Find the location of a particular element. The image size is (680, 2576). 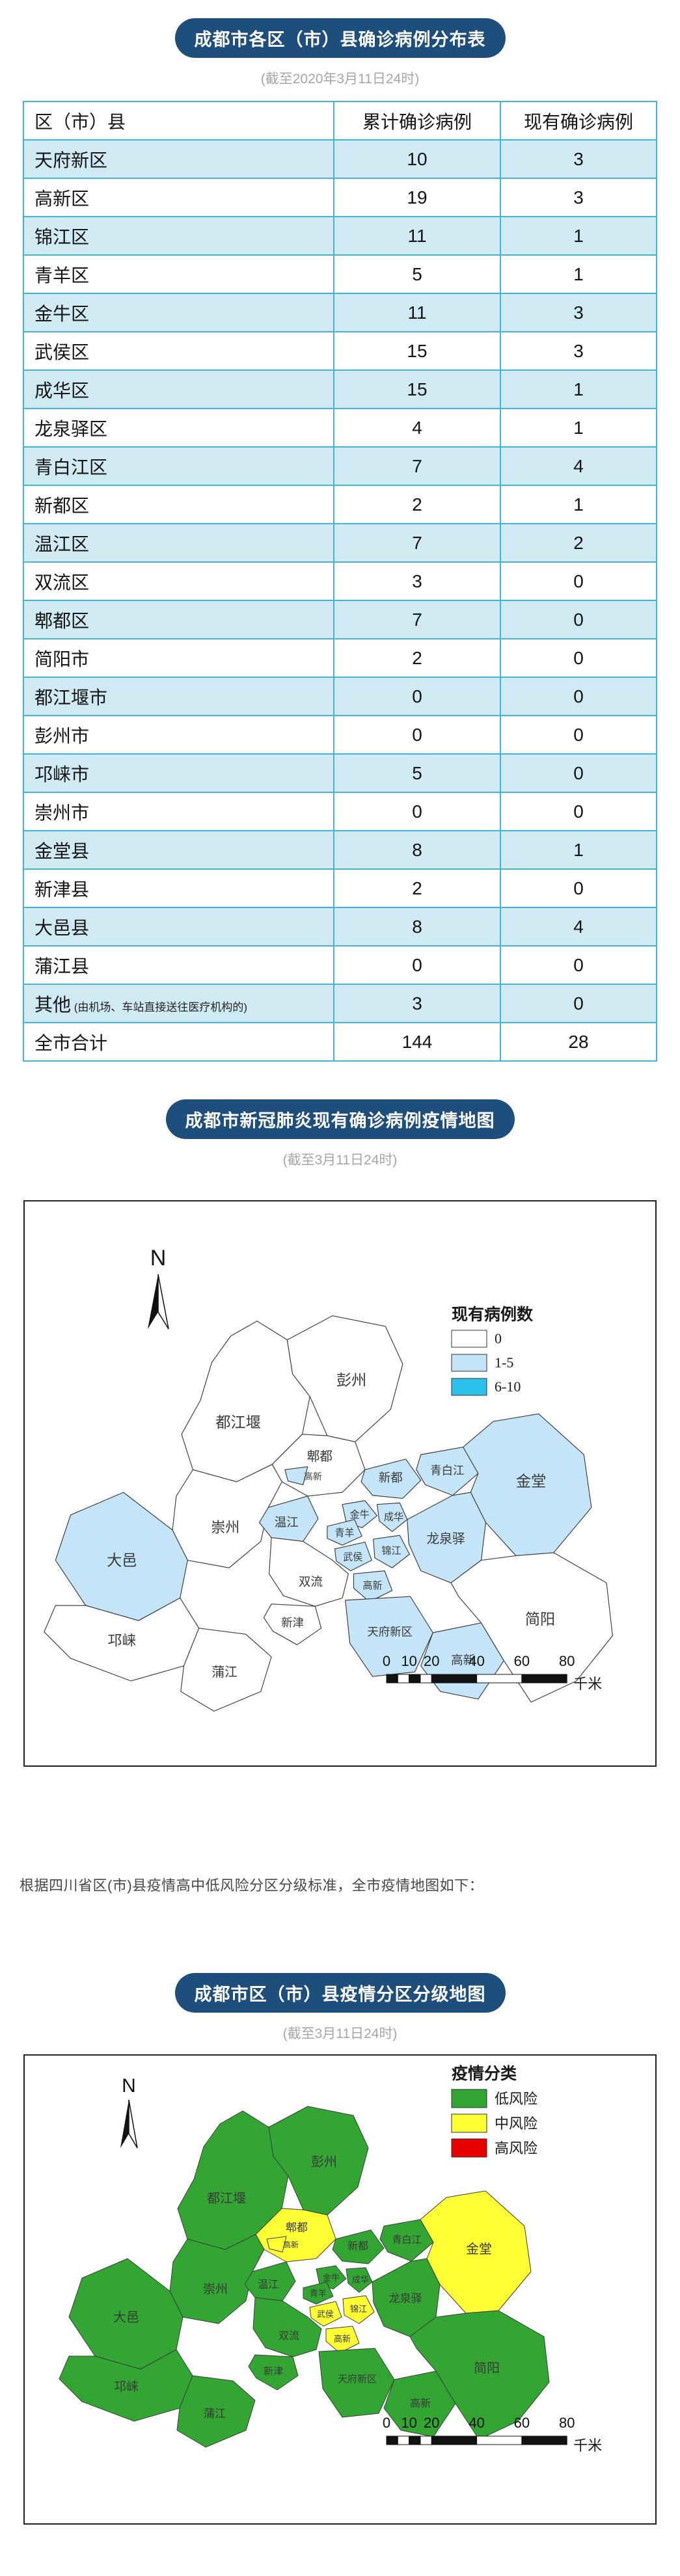

legend-label-c2: 6-10 is located at coordinates (508, 1386).